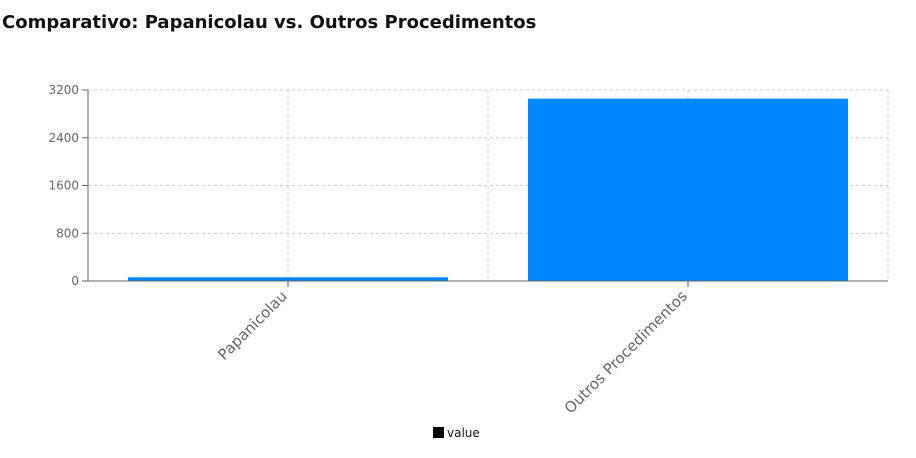 The width and height of the screenshot is (916, 458). Describe the element at coordinates (438, 432) in the screenshot. I see `legend-swatch` at that location.